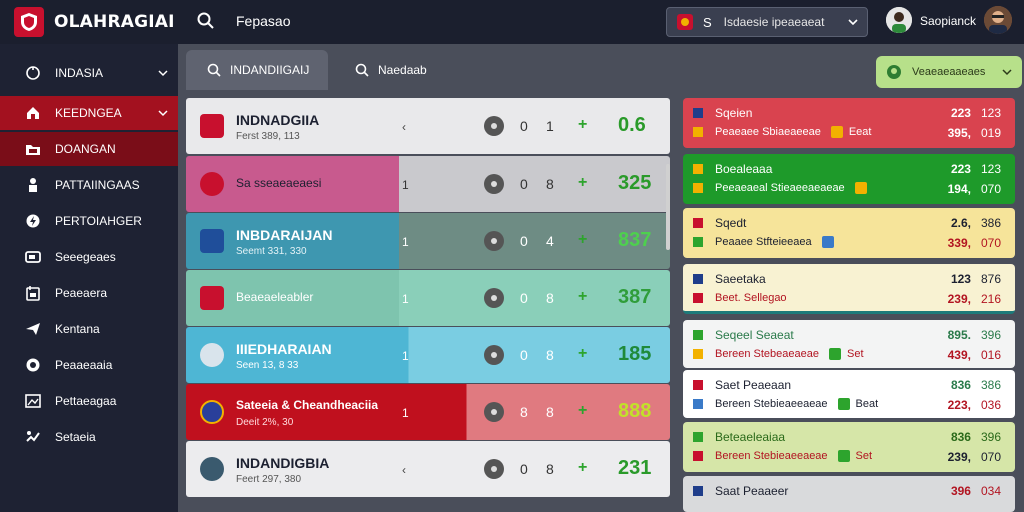 Image resolution: width=1024 pixels, height=512 pixels. I want to click on sidebar-item-keedngea: KEEDNGEA, so click(89, 113).